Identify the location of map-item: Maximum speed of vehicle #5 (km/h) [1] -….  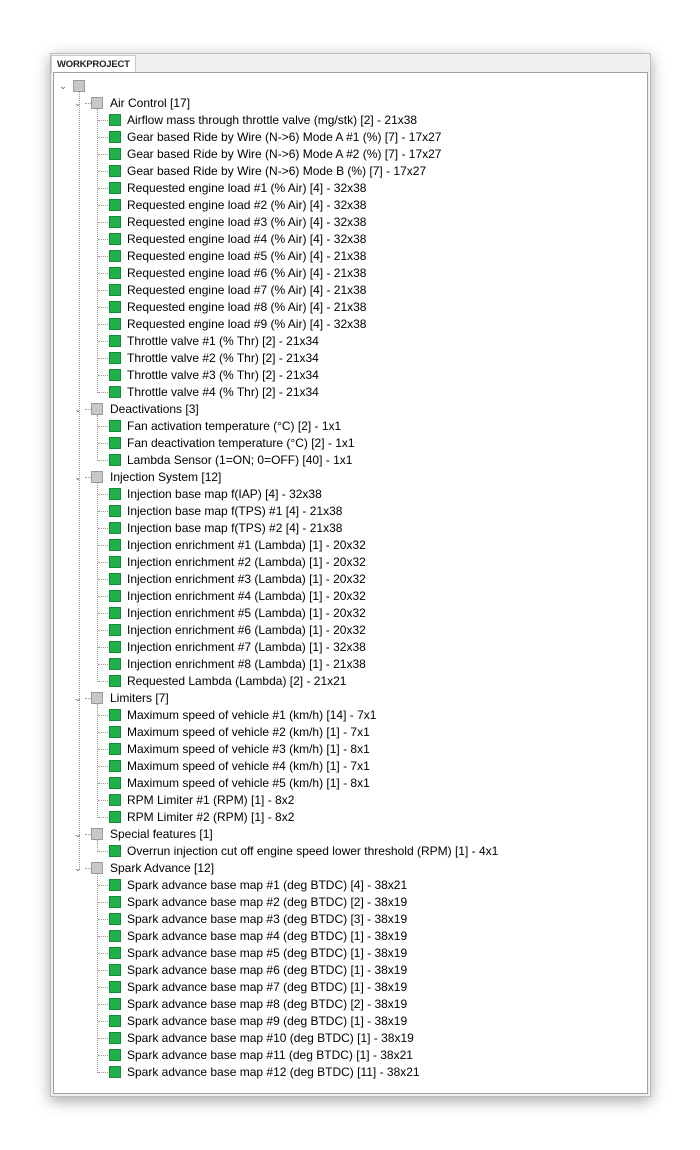
(248, 783).